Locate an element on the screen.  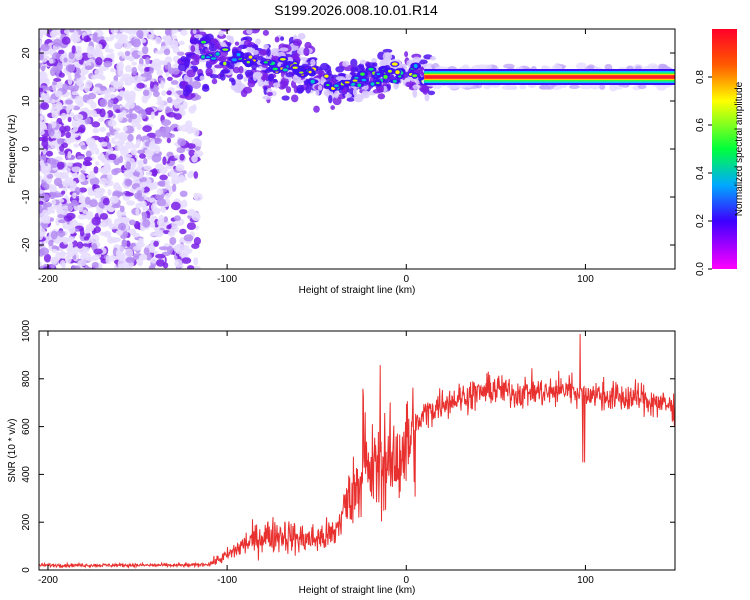
colorbar-label: Normalized spectral amplitude is located at coordinates (739, 148).